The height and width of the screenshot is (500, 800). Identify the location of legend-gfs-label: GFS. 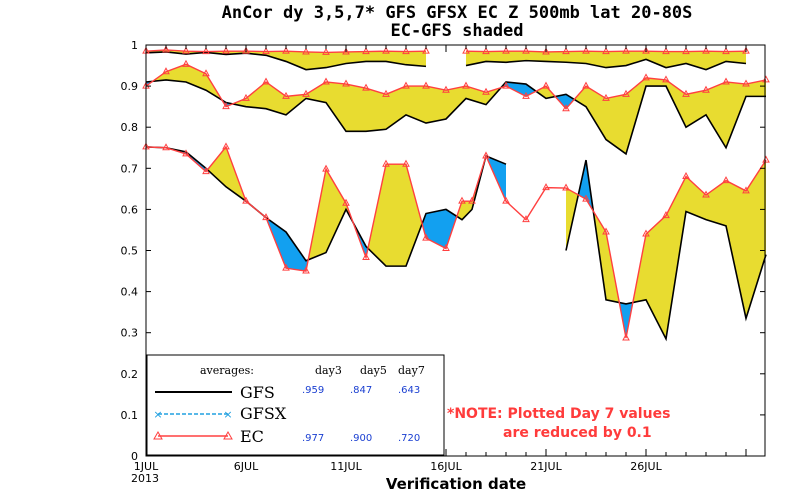
(257, 392).